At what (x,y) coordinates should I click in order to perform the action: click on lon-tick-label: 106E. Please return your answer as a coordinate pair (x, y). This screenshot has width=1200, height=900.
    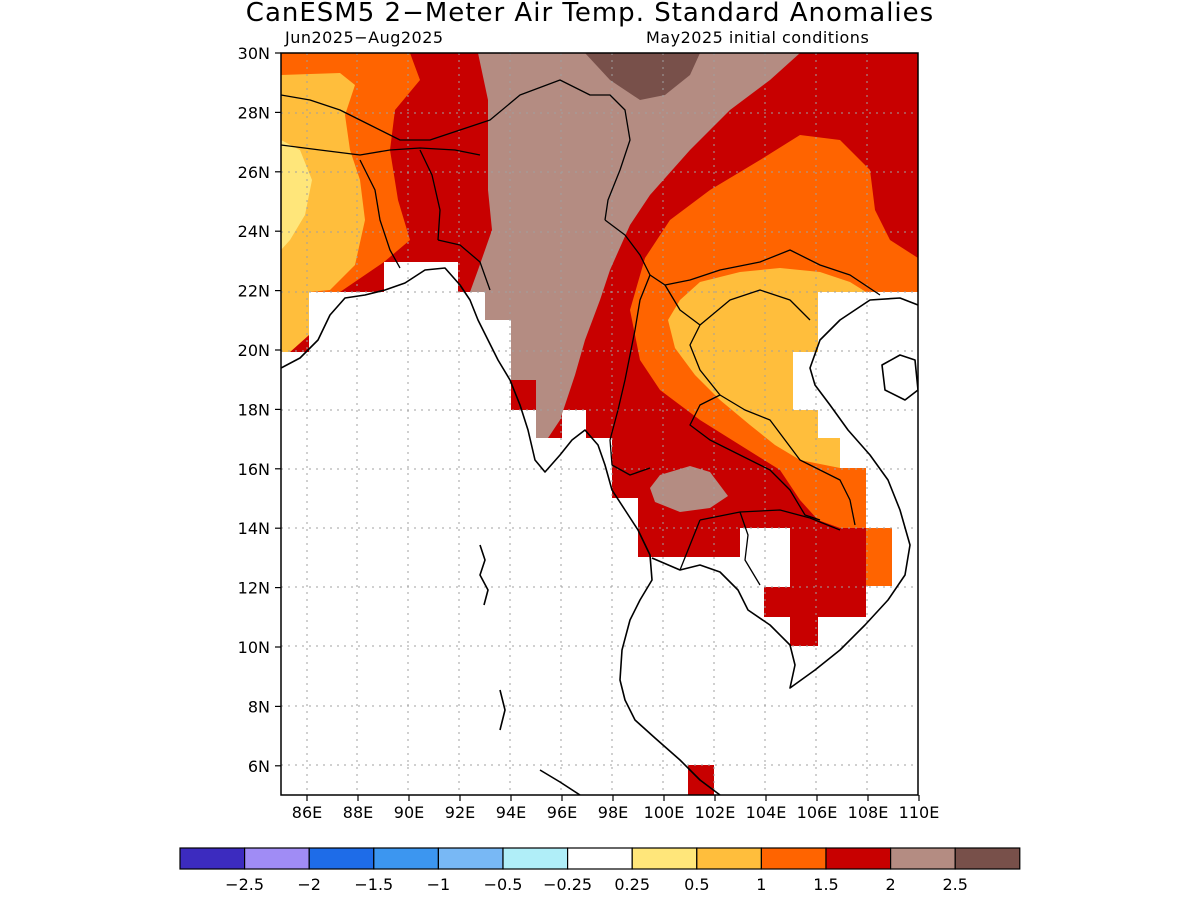
    Looking at the image, I should click on (817, 812).